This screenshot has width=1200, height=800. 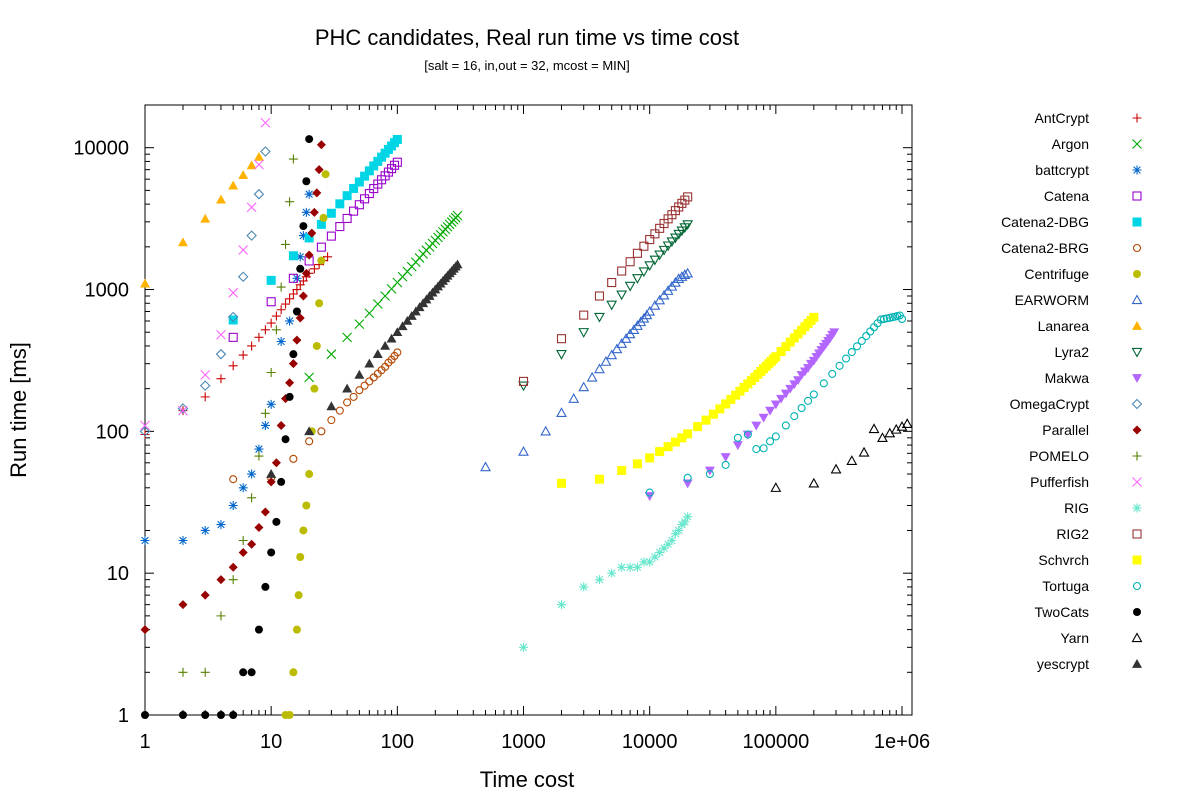 I want to click on data-point-centrifuge, so click(x=293, y=672).